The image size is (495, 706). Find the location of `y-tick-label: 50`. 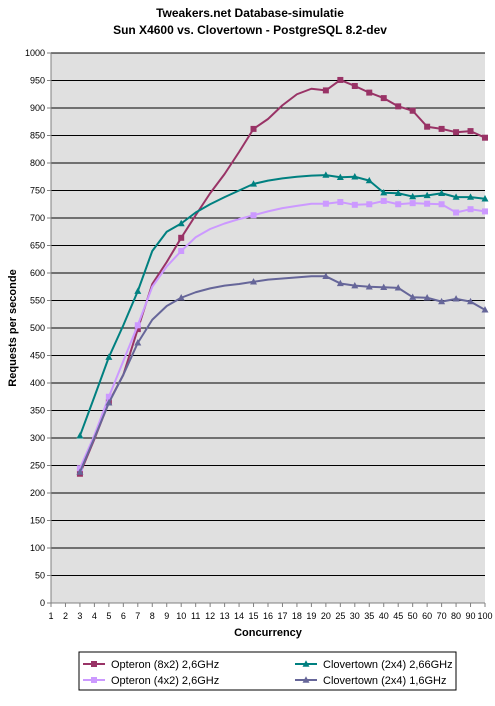

y-tick-label: 50 is located at coordinates (40, 576).